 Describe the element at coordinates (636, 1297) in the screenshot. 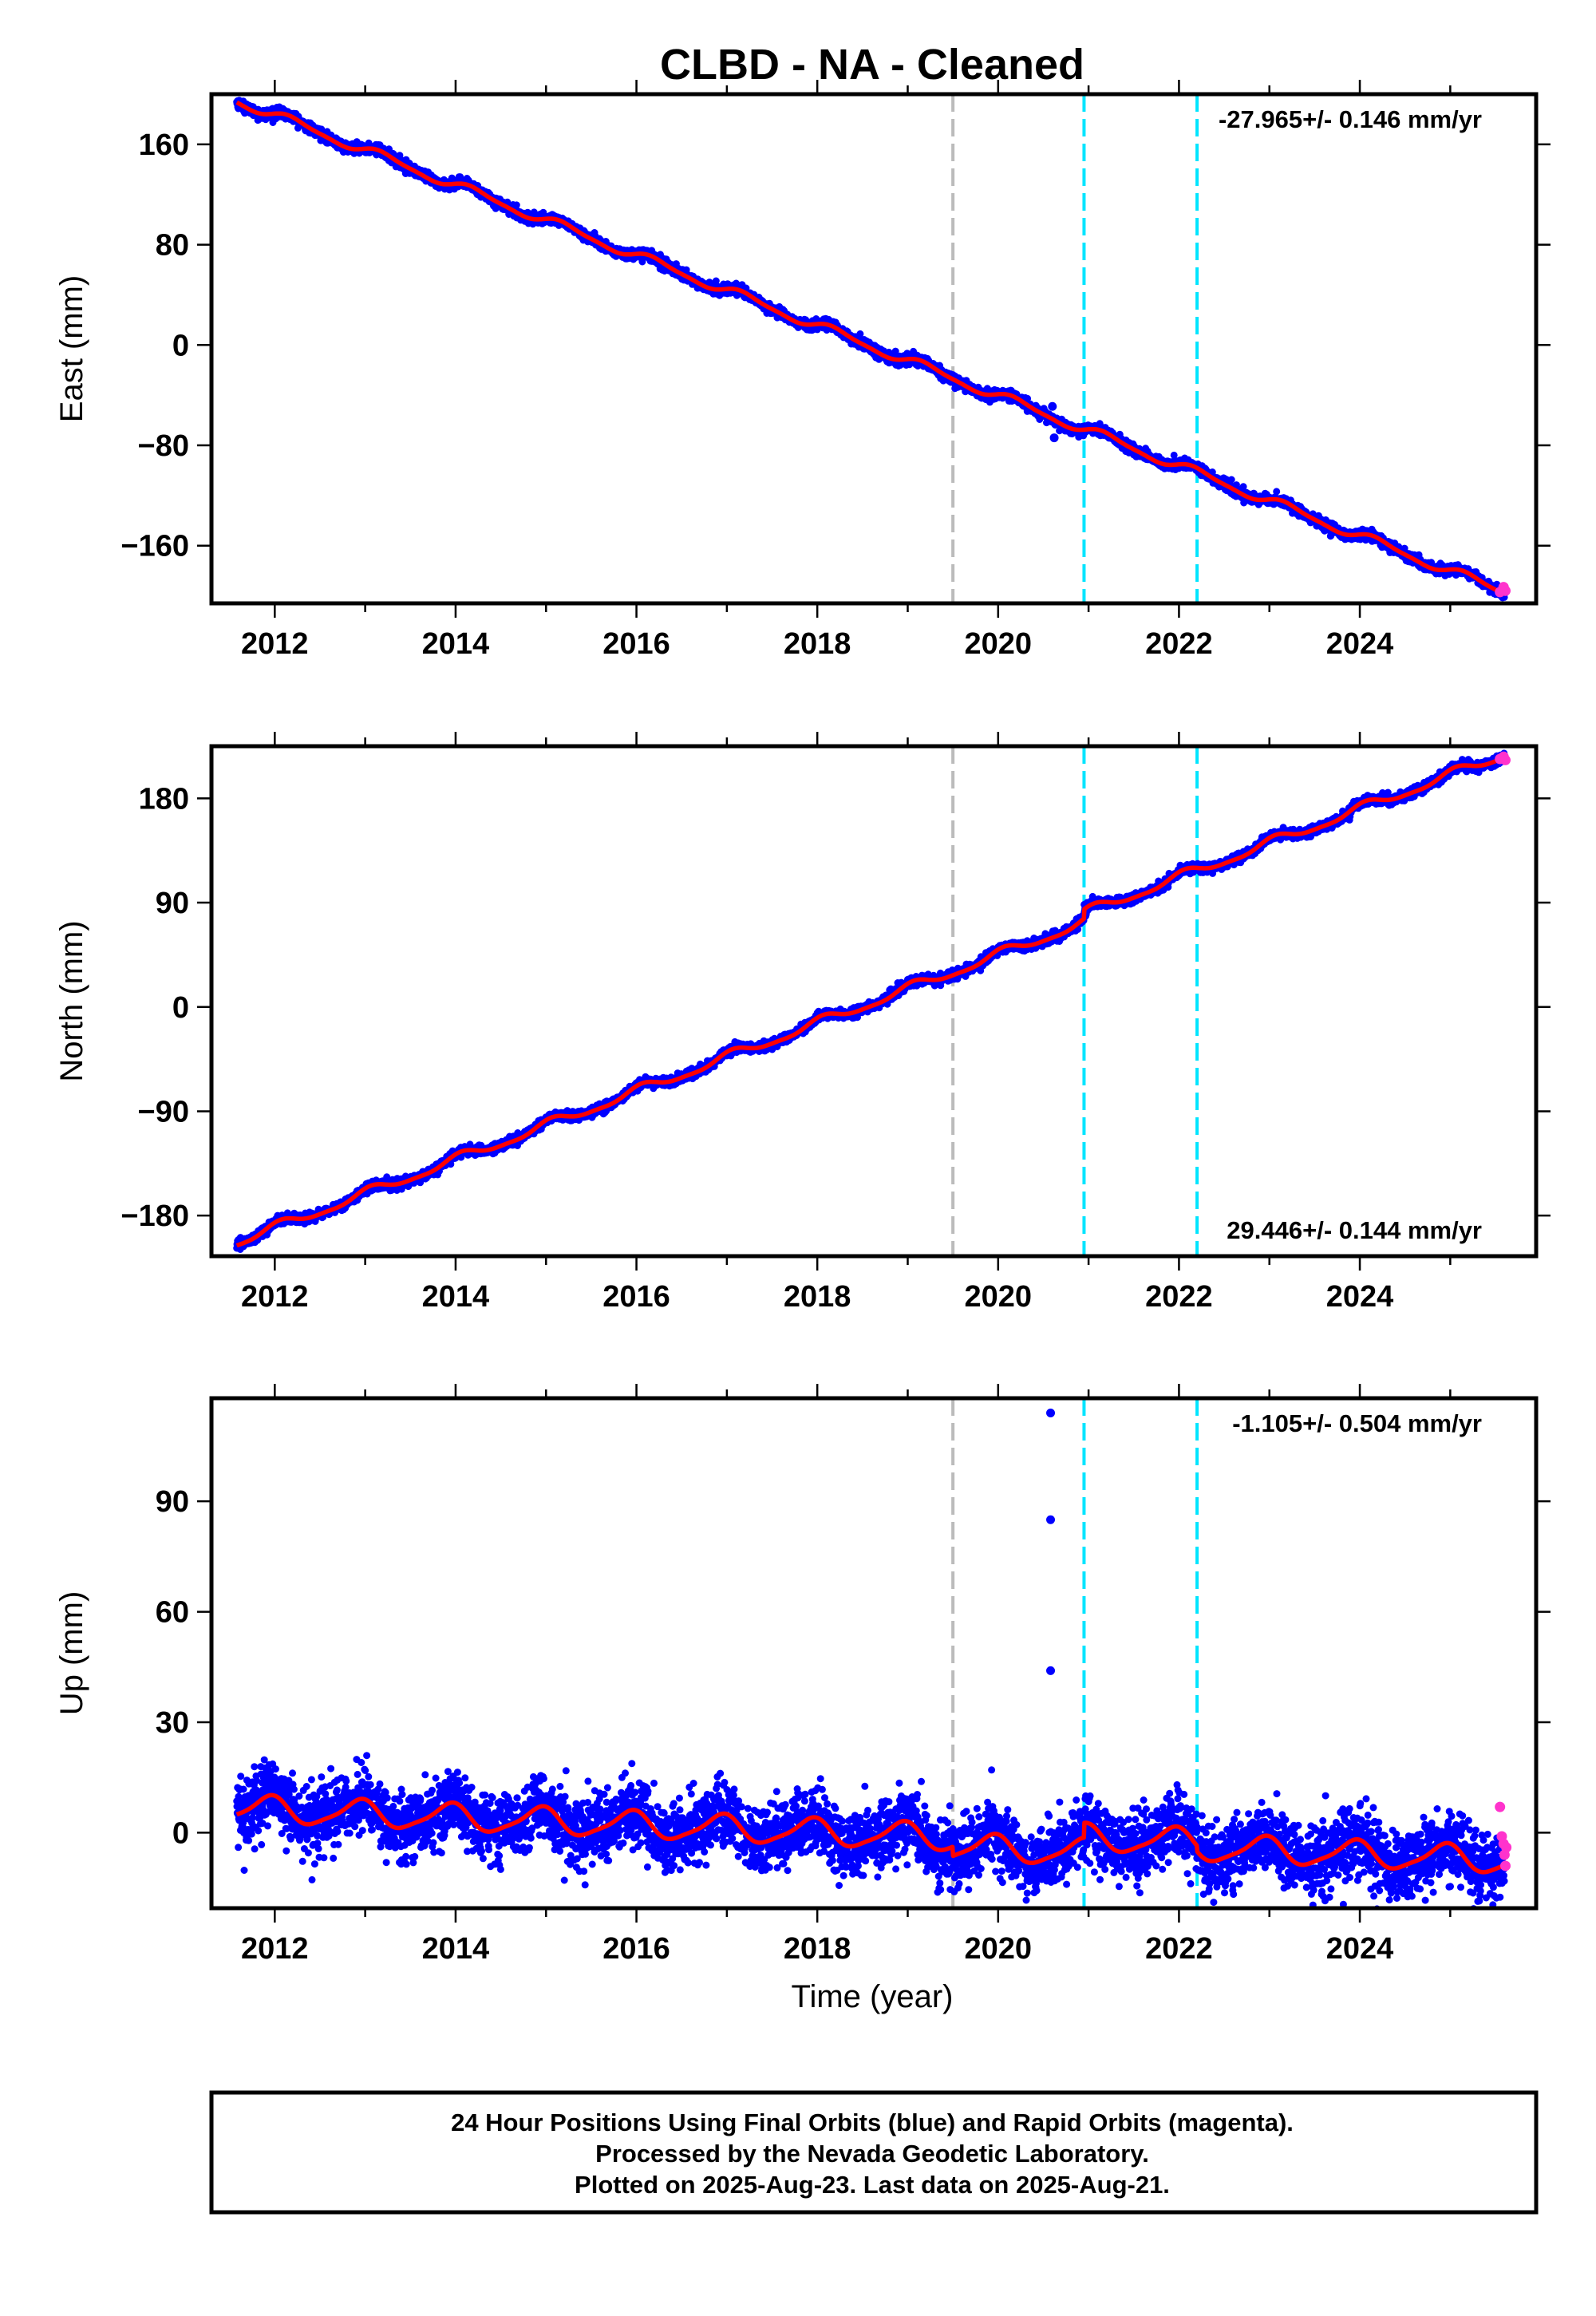

I see `north-x-tick-label-3: 2016` at that location.